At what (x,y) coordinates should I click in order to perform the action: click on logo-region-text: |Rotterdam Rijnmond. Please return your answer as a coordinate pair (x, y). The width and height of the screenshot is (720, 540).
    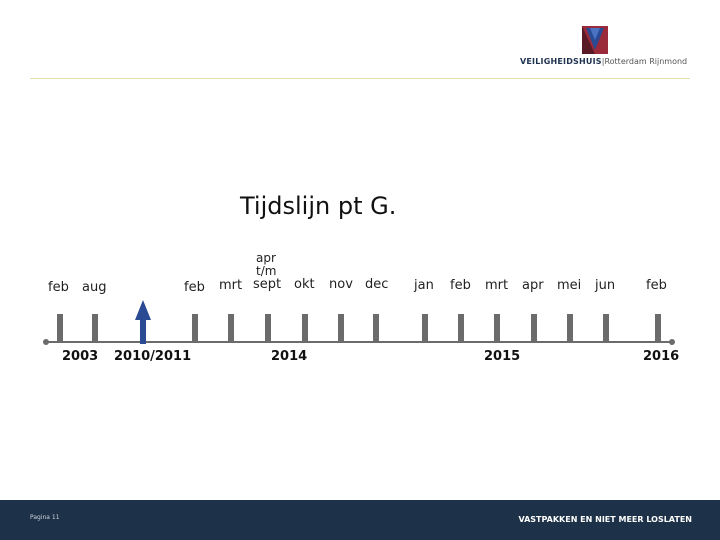
    Looking at the image, I should click on (644, 61).